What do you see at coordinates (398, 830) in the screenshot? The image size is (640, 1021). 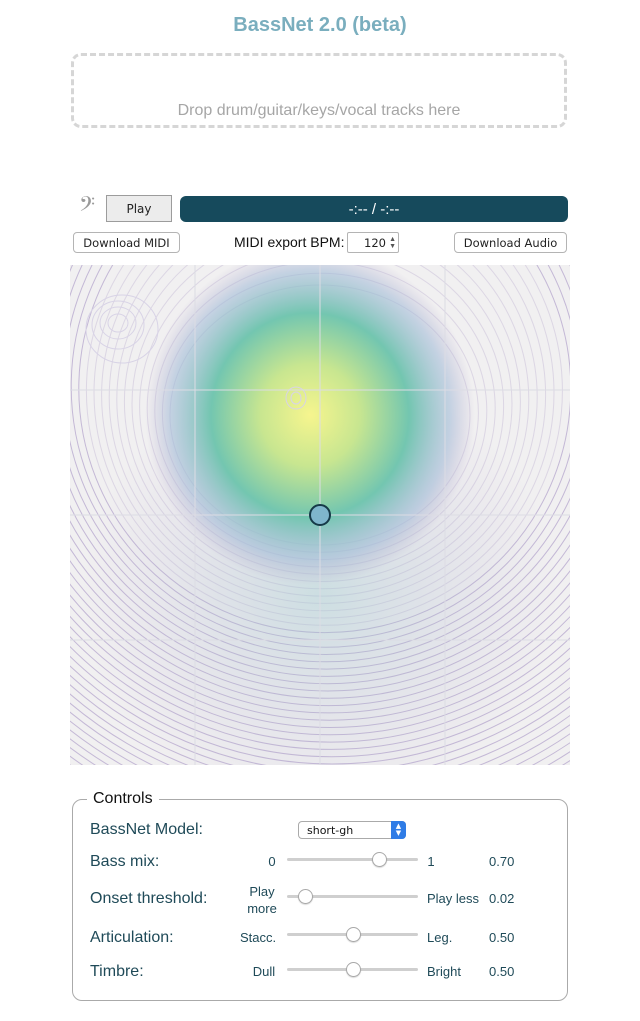 I see `select-arrows-icon: ▲ ▼` at bounding box center [398, 830].